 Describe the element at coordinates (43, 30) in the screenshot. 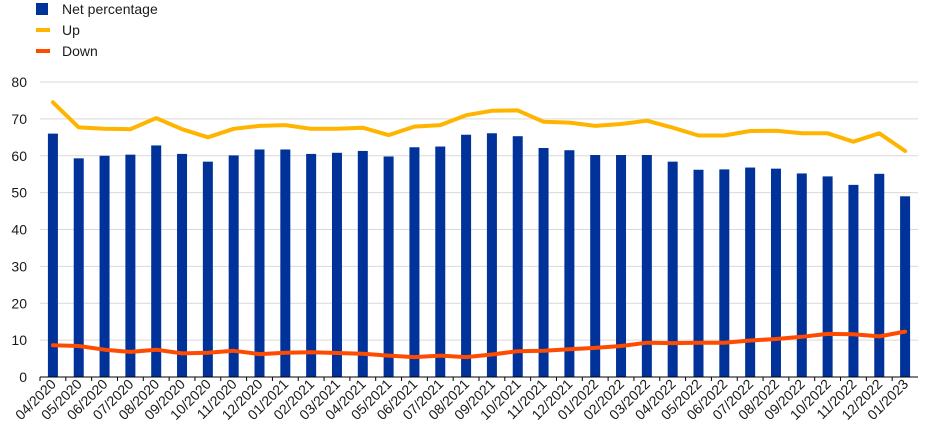

I see `legend-swatch-up` at that location.